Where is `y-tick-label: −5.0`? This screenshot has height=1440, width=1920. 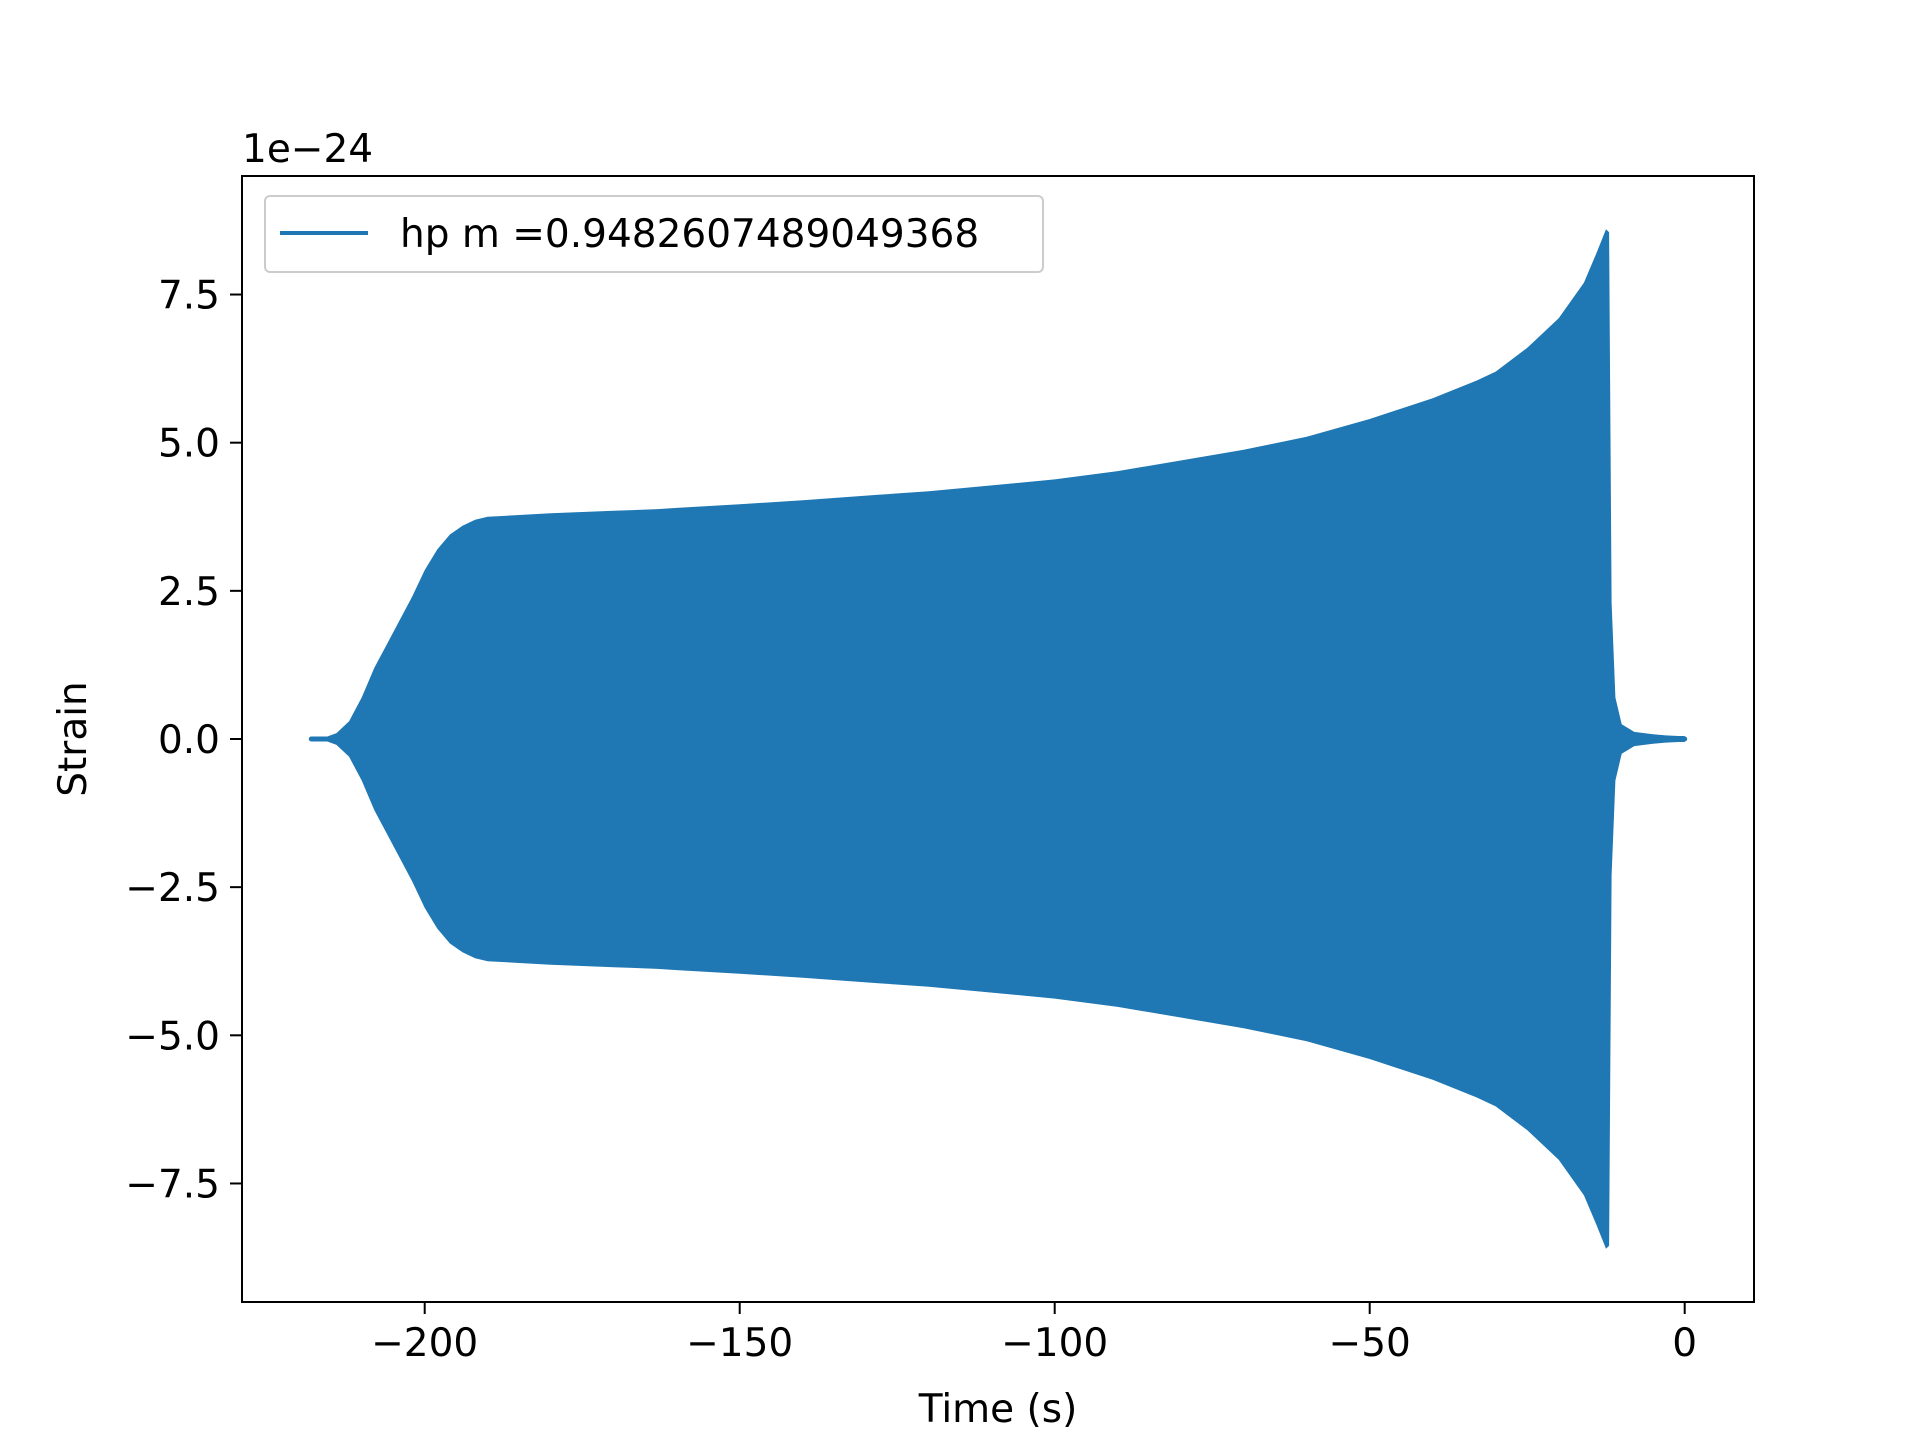 y-tick-label: −5.0 is located at coordinates (172, 1036).